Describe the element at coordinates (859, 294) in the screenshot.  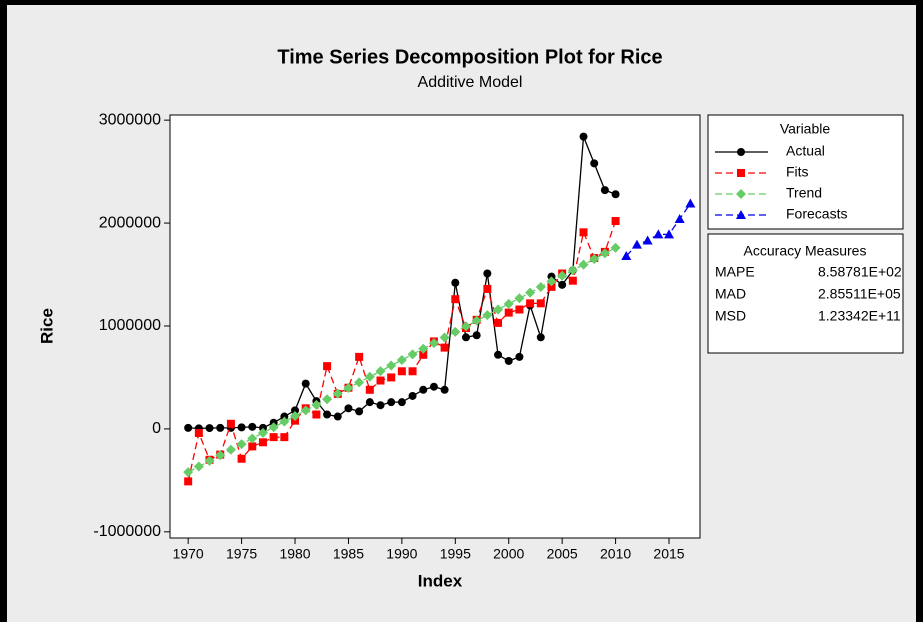
I see `measure-value: 2.85511E+05` at that location.